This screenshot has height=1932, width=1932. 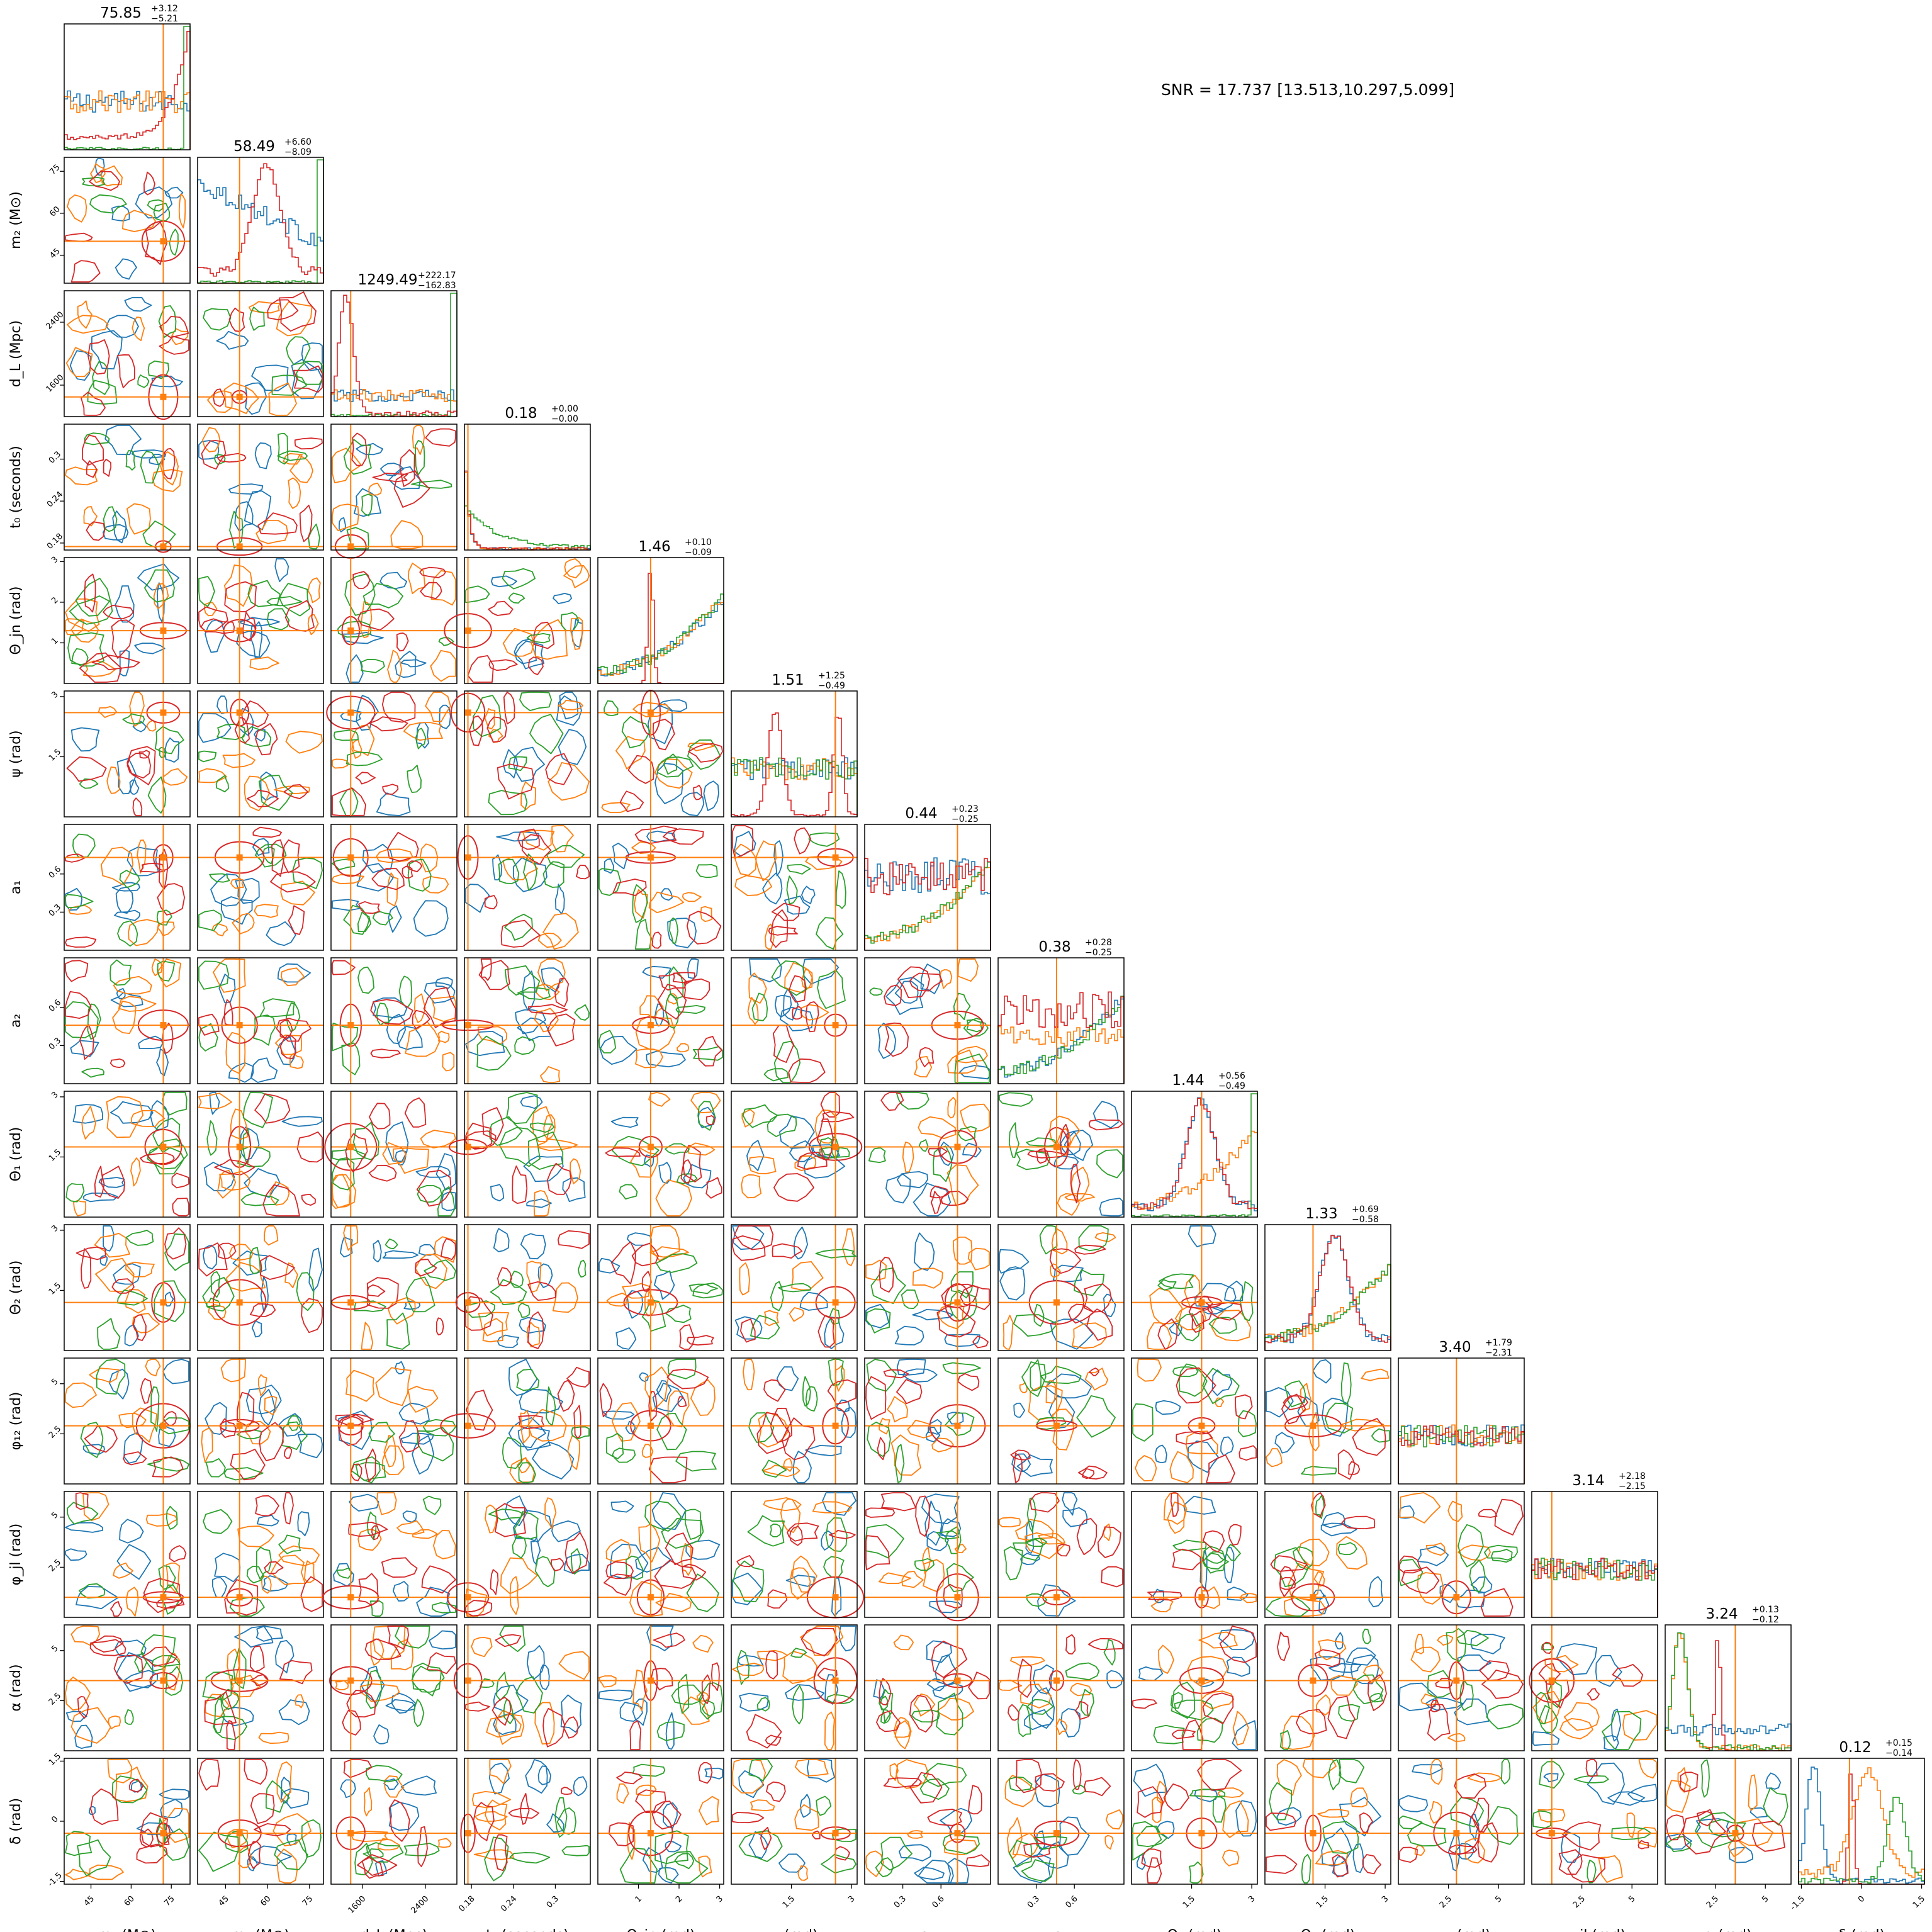 What do you see at coordinates (394, 1930) in the screenshot?
I see `x-axis-label-dL: d_L (Mpc)` at bounding box center [394, 1930].